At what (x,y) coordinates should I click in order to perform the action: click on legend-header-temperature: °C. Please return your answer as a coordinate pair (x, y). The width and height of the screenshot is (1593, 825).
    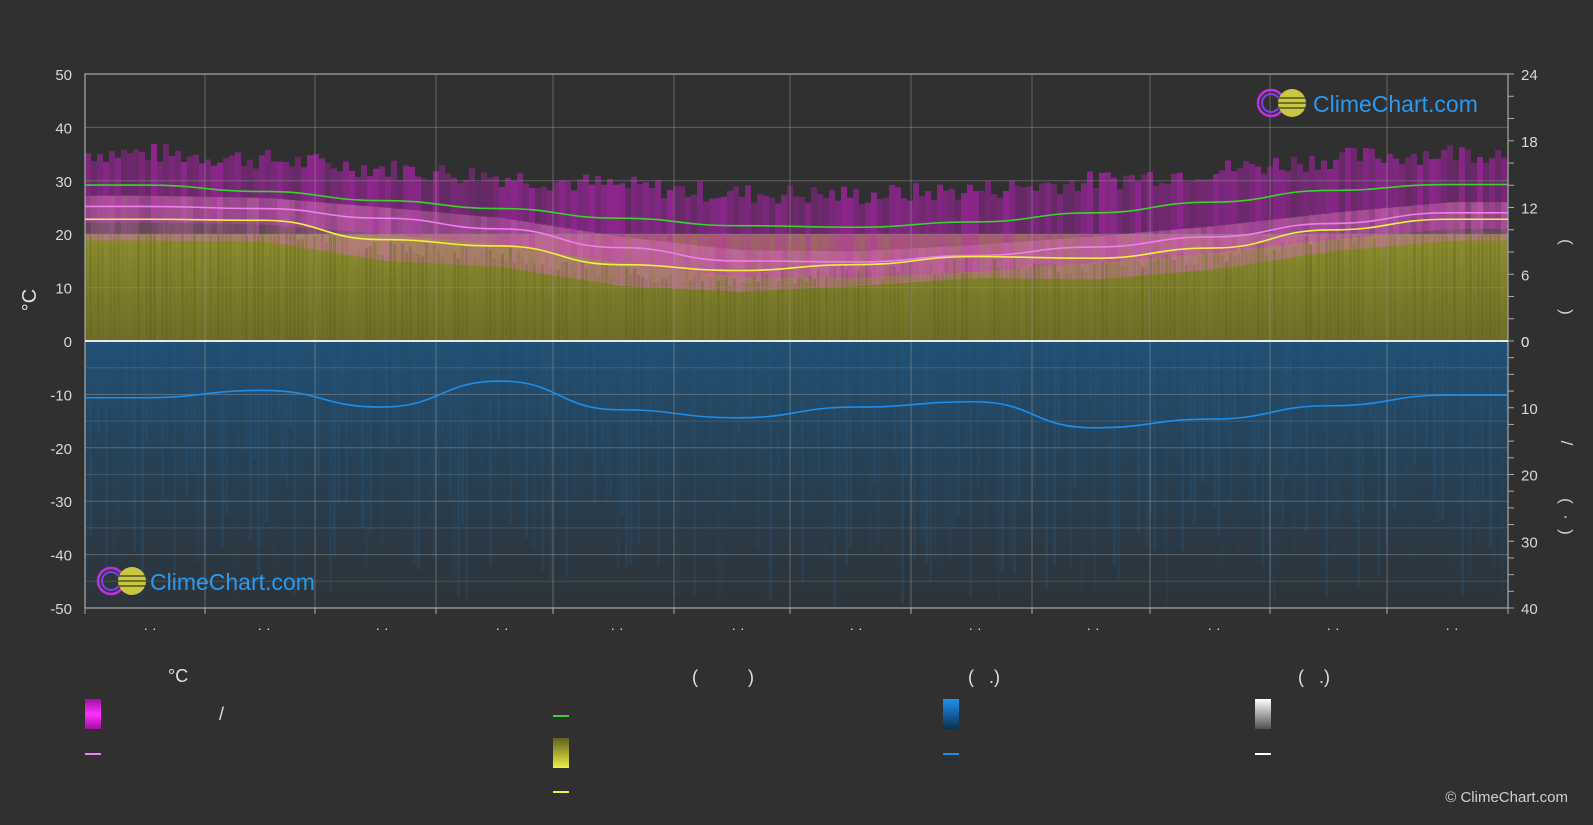
    Looking at the image, I should click on (178, 676).